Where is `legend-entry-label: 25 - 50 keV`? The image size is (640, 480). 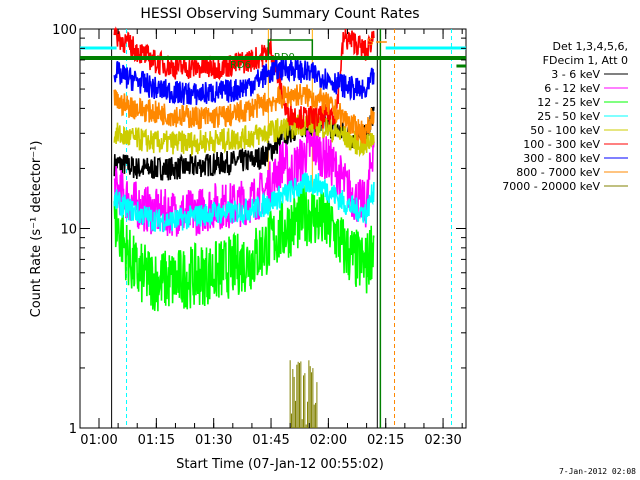 legend-entry-label: 25 - 50 keV is located at coordinates (568, 116).